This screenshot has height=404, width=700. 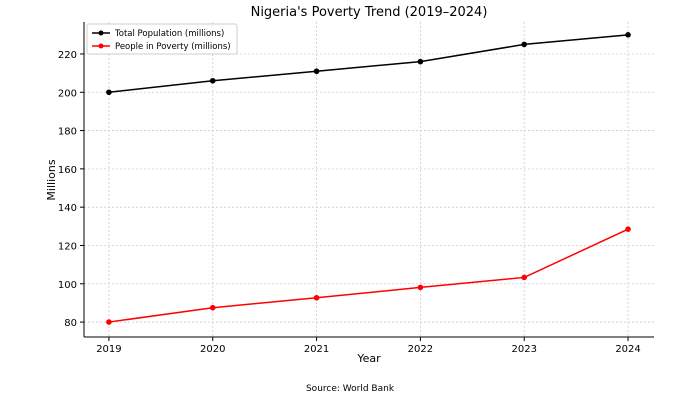 What do you see at coordinates (51, 179) in the screenshot?
I see `y-axis-label: Millions` at bounding box center [51, 179].